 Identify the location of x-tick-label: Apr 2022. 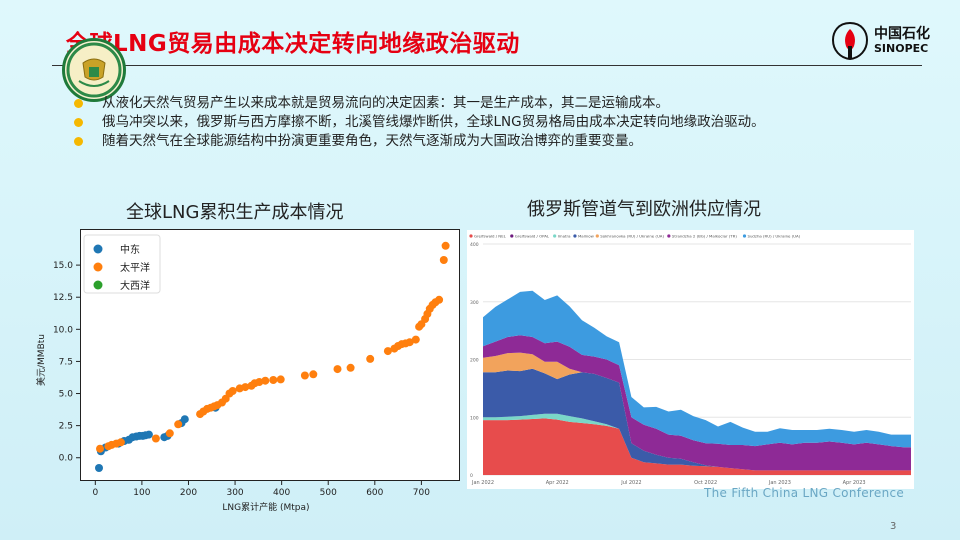
(557, 483).